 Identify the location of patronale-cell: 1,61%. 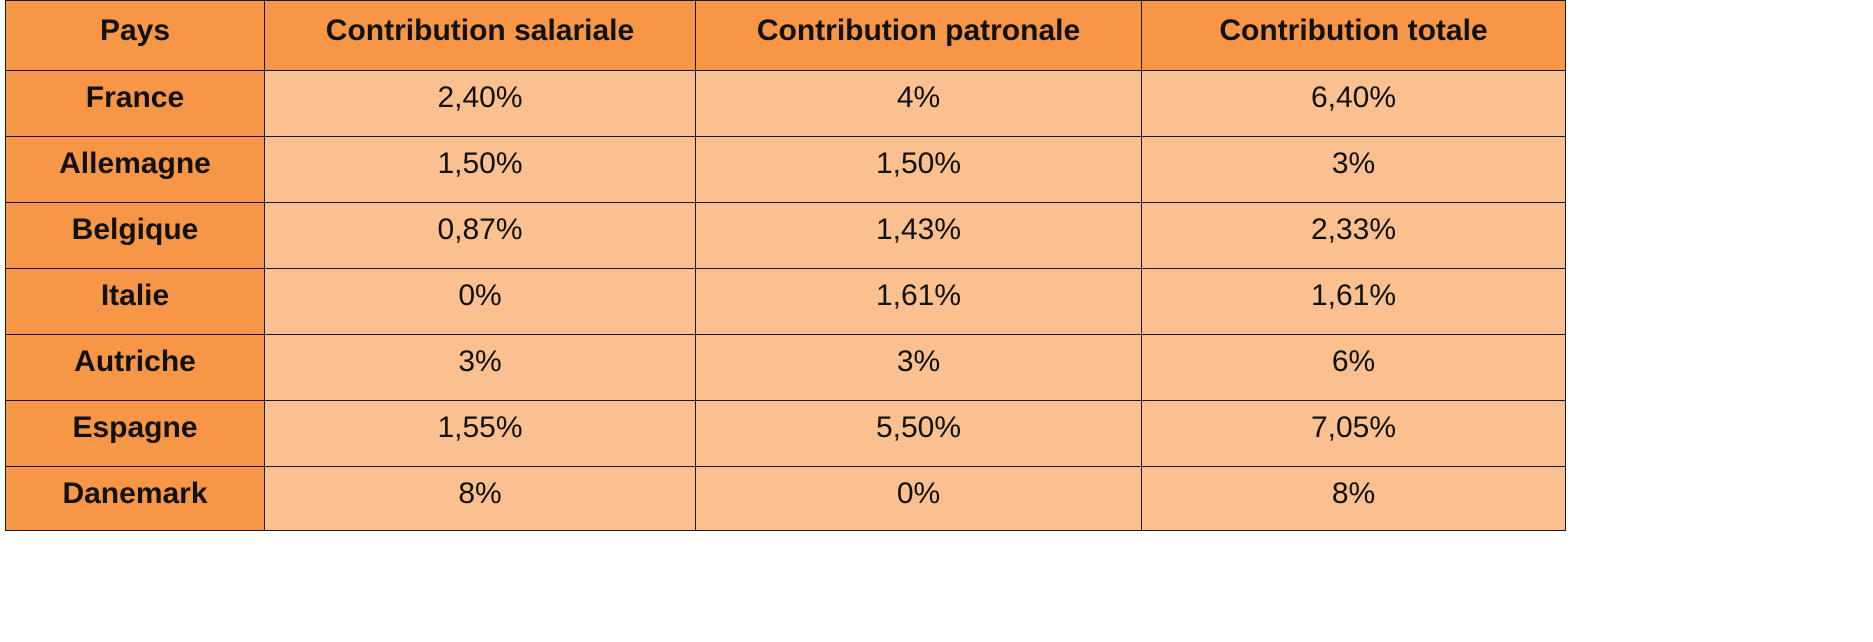
(918, 301).